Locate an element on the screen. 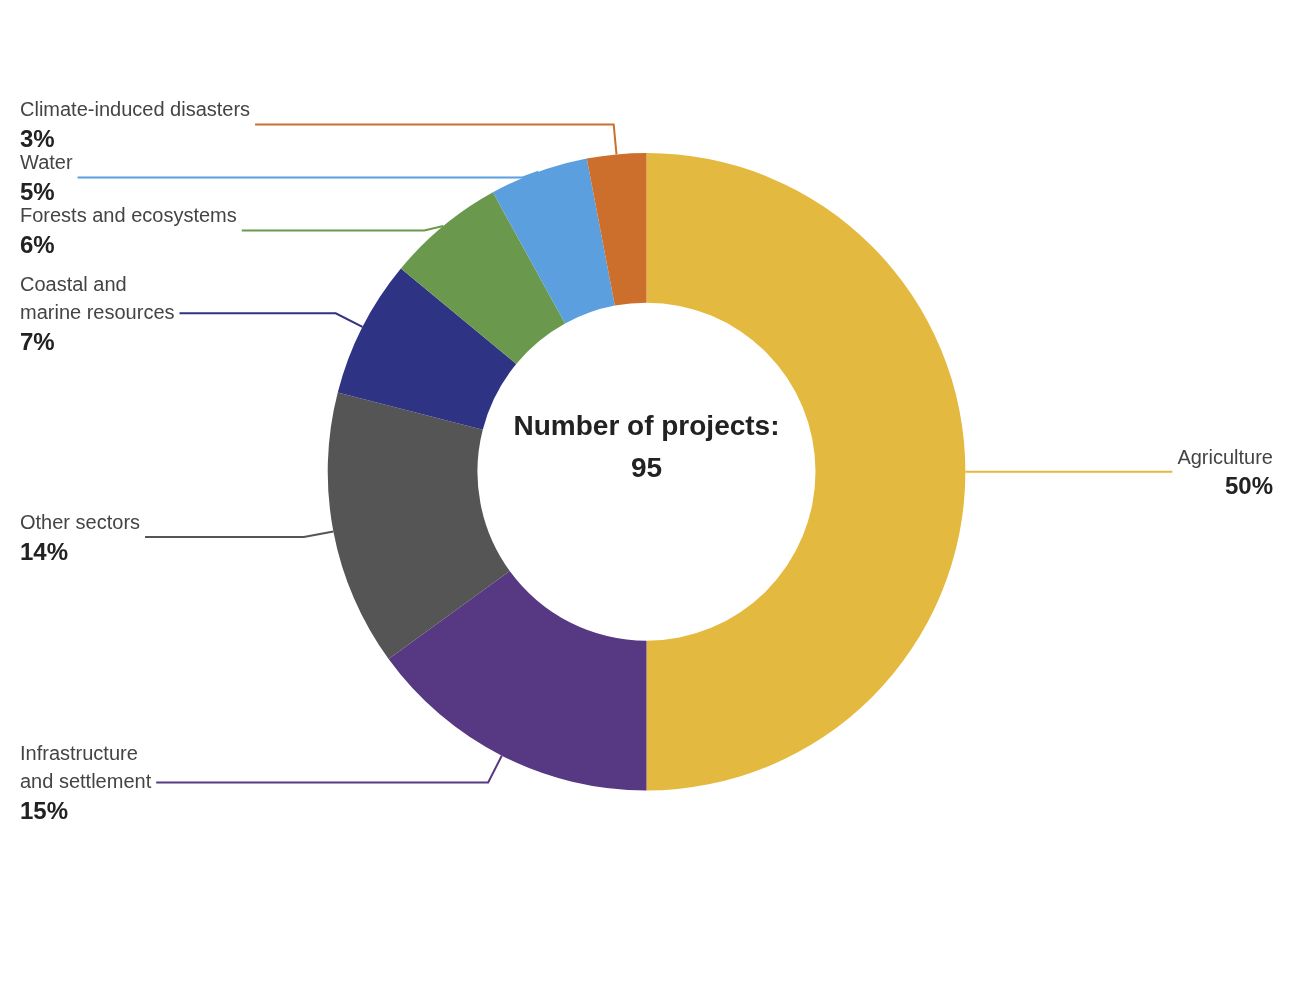 This screenshot has width=1293, height=982. slice-label: Climate-induced disasters is located at coordinates (135, 109).